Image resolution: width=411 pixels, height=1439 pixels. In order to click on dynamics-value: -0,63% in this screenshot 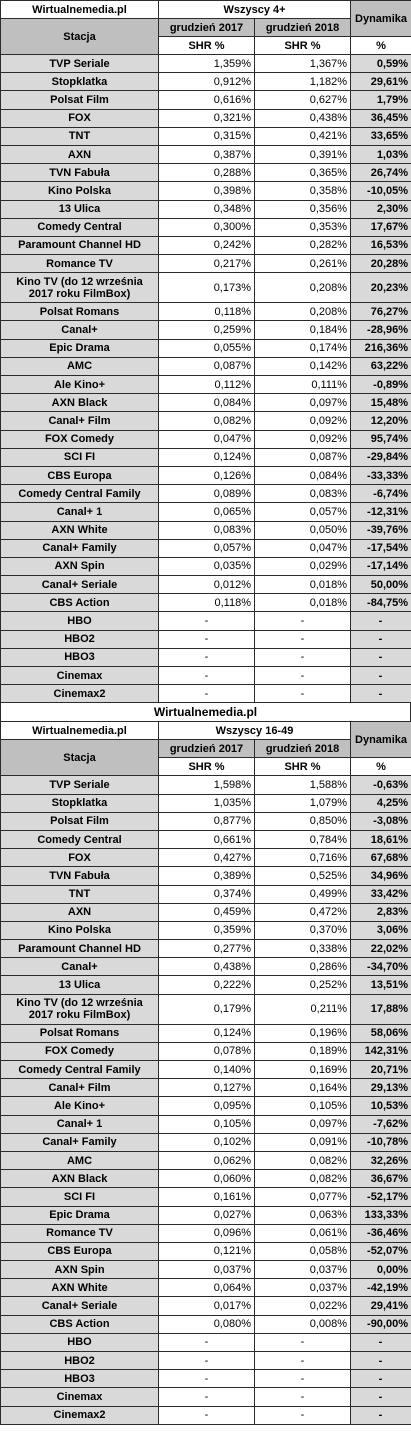, I will do `click(380, 785)`.